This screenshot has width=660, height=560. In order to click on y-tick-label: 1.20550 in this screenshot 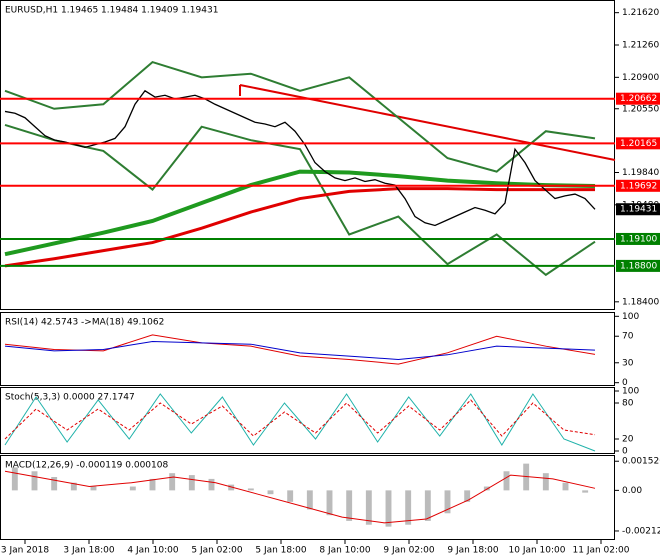, I will do `click(640, 109)`.